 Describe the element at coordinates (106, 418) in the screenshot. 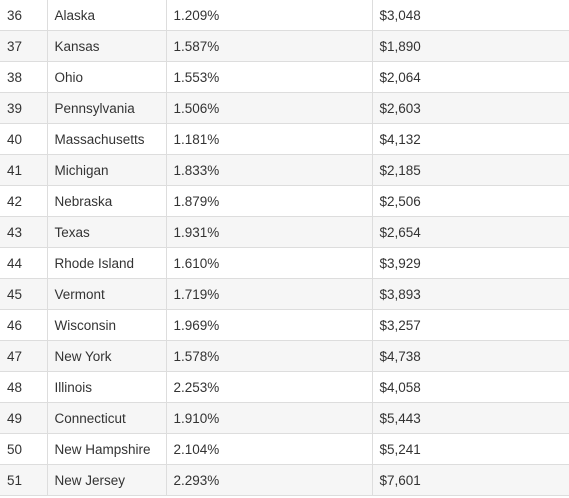

I see `state-cell: Connecticut` at that location.